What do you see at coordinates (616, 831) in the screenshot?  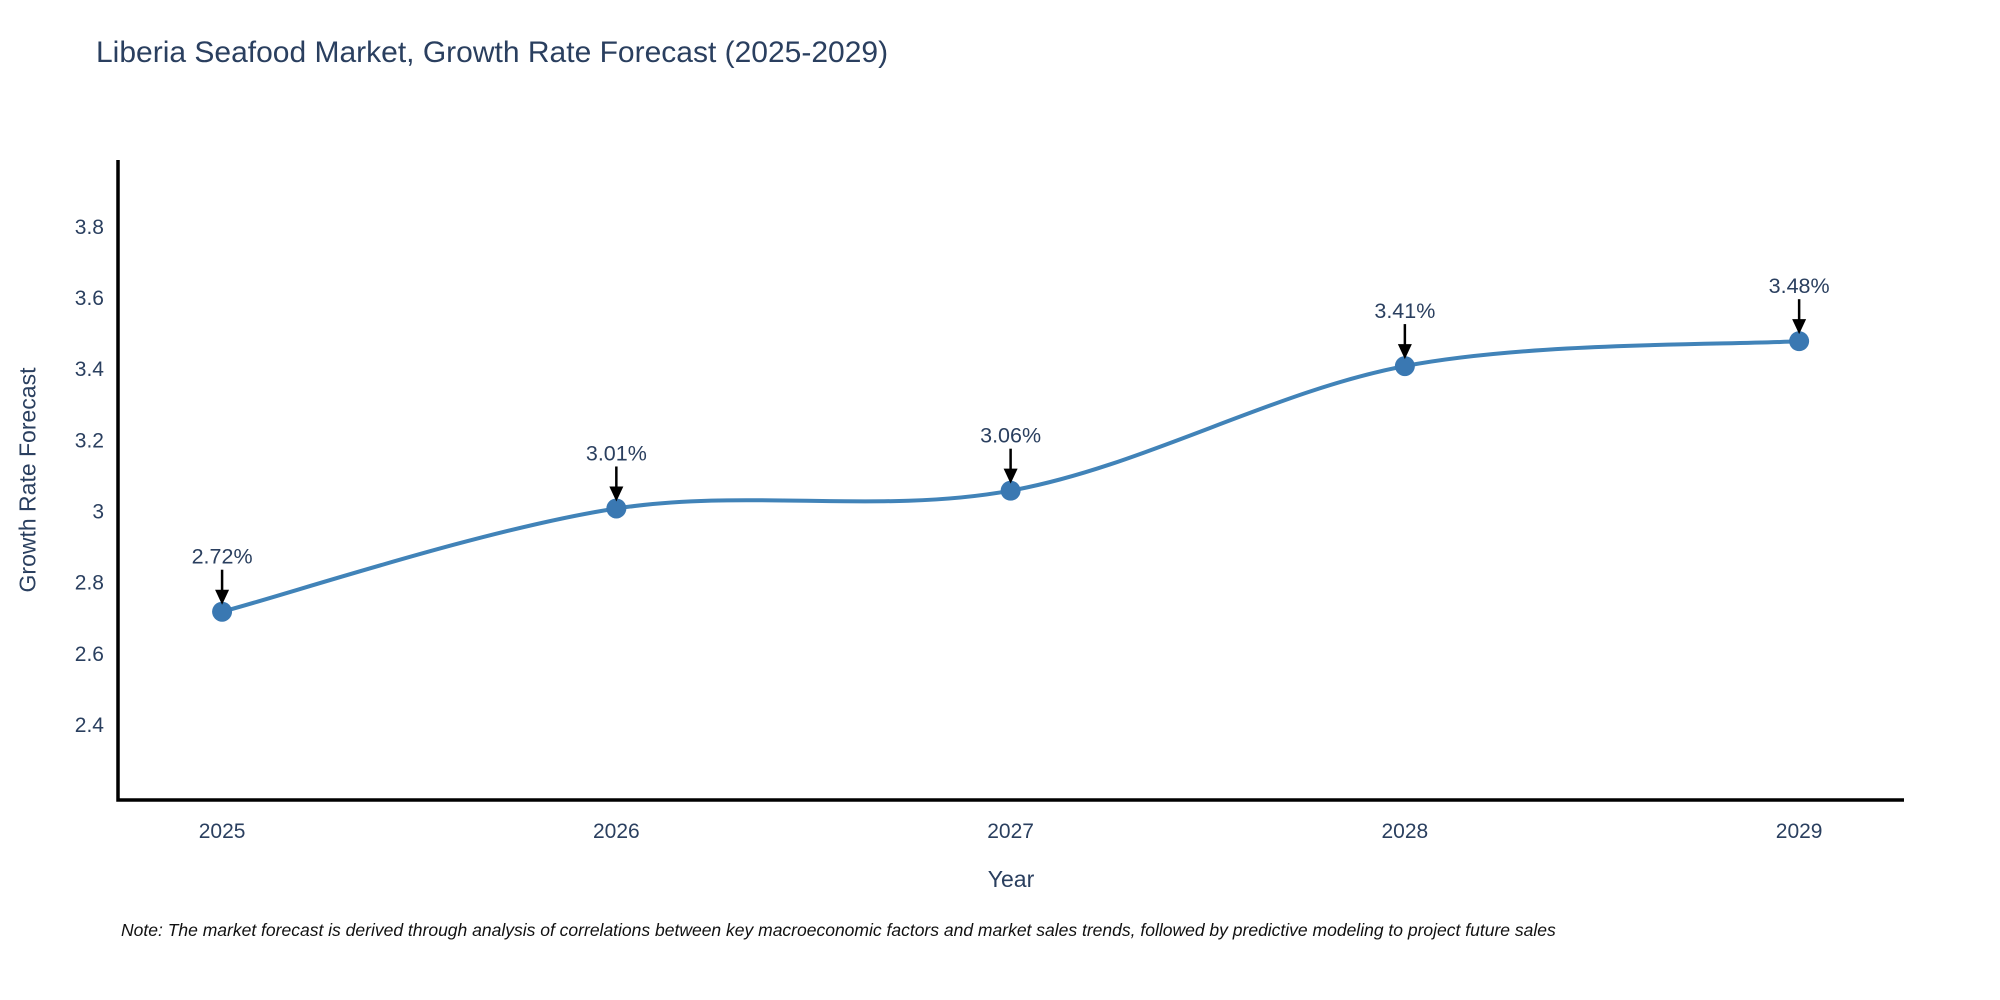 I see `x-tick-label: 2026` at bounding box center [616, 831].